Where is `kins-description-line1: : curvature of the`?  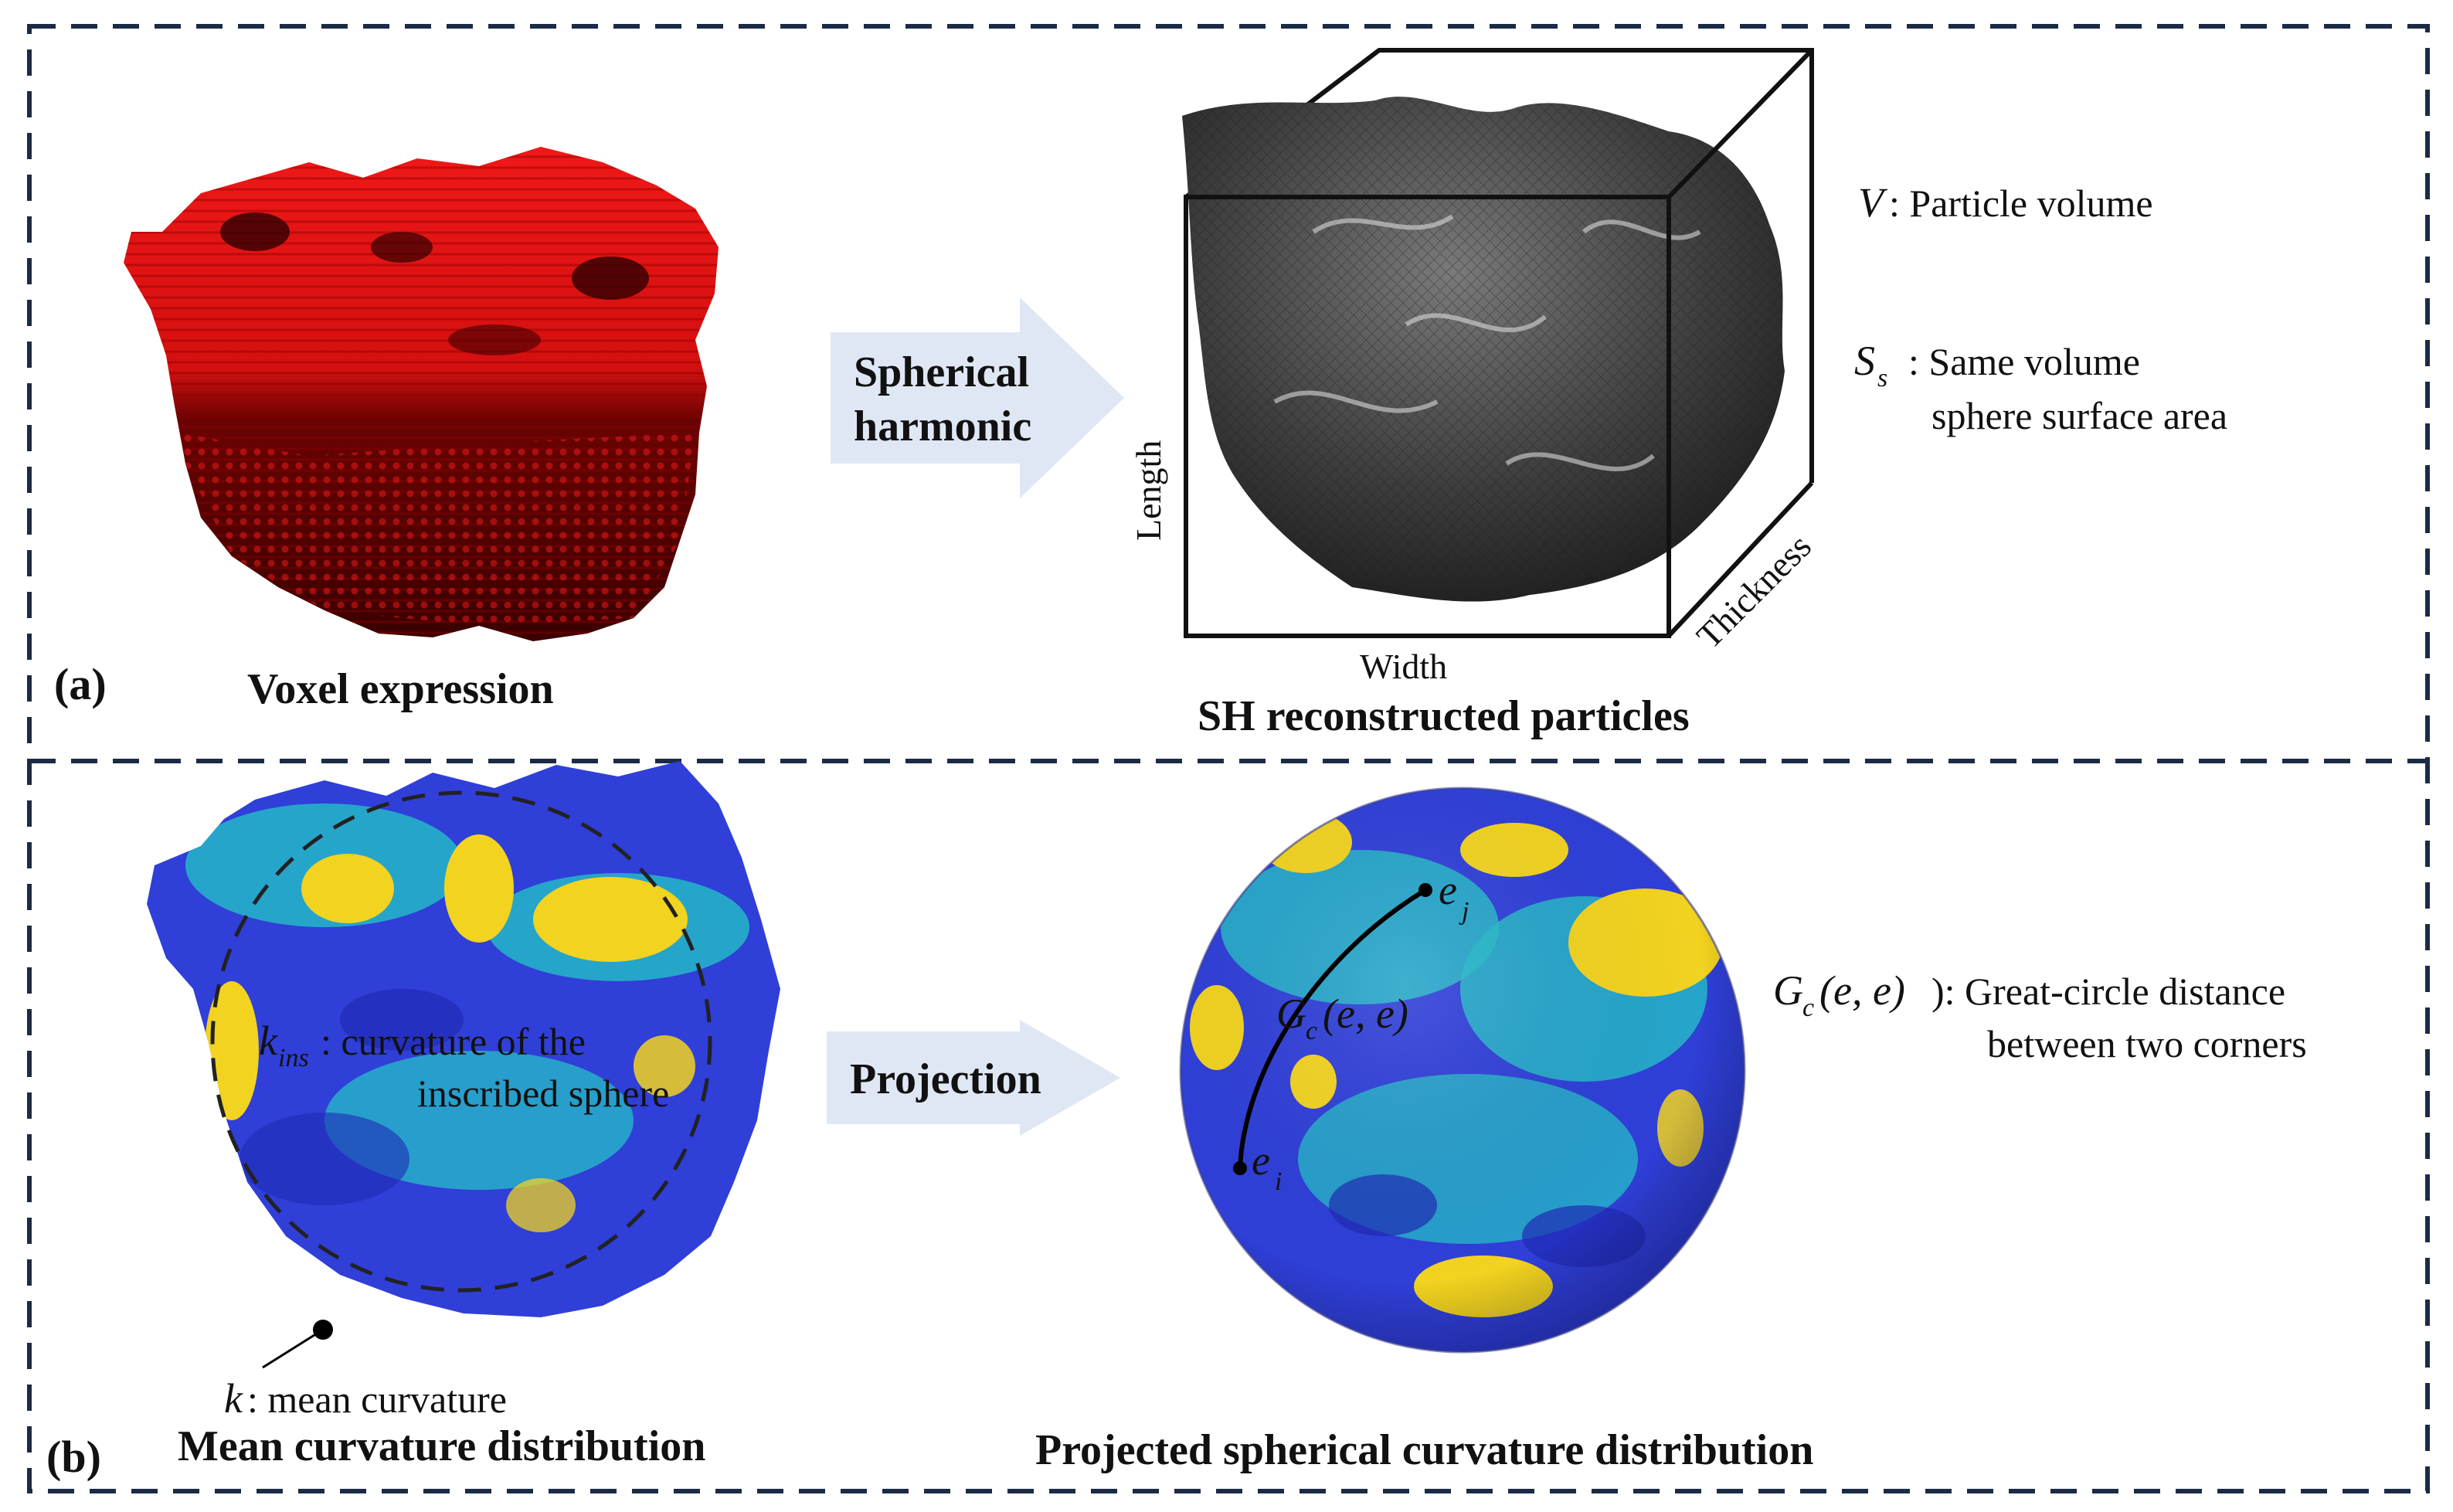 kins-description-line1: : curvature of the is located at coordinates (453, 1041).